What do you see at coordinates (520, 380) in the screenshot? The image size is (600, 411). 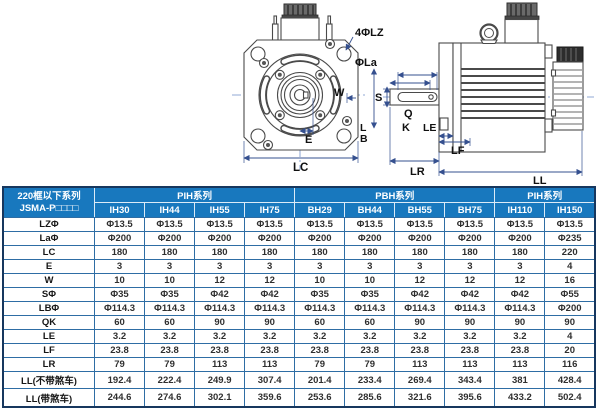 I see `dimension-value-cell: 381` at bounding box center [520, 380].